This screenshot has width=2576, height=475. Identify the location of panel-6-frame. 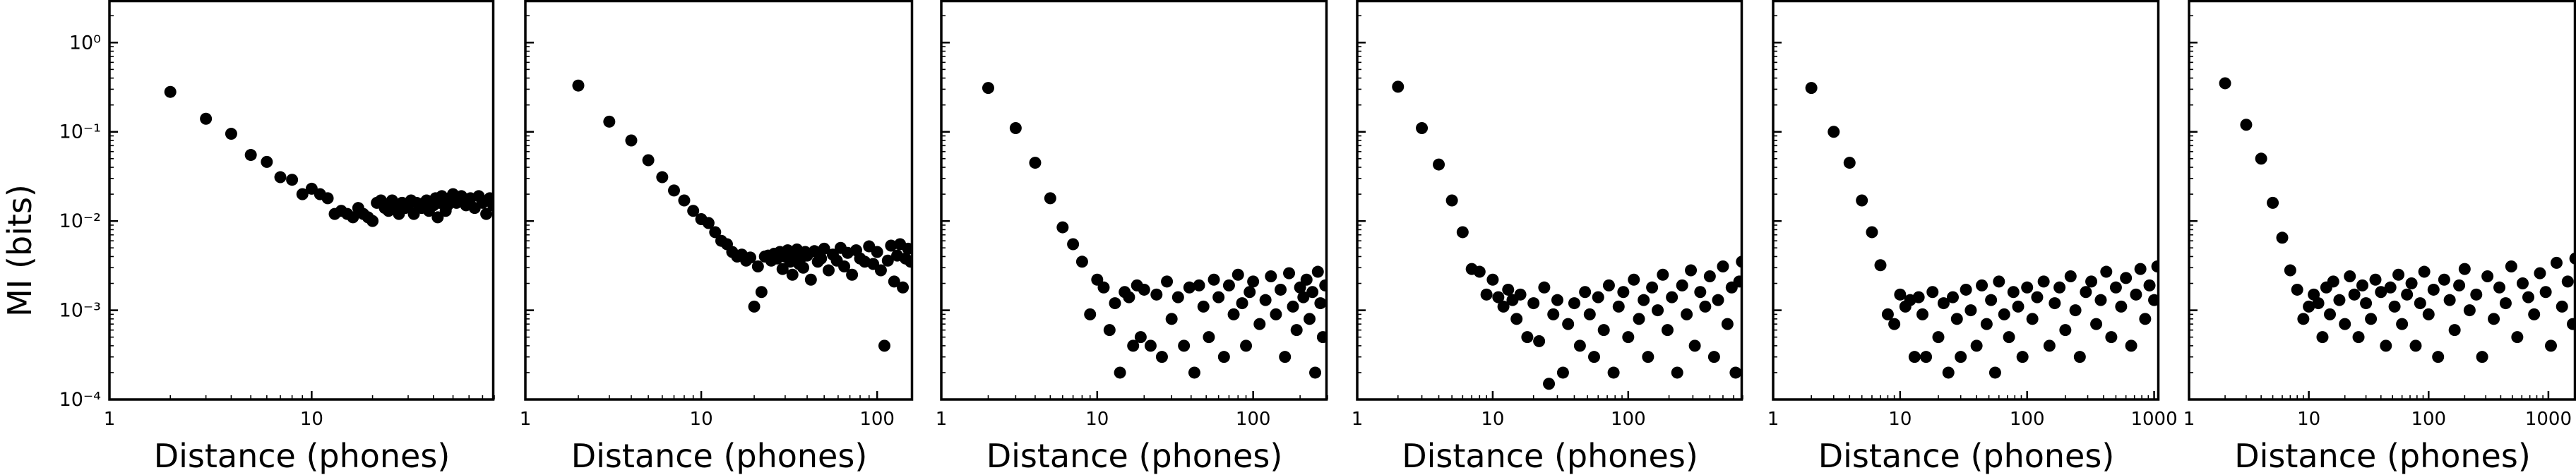
(2382, 200).